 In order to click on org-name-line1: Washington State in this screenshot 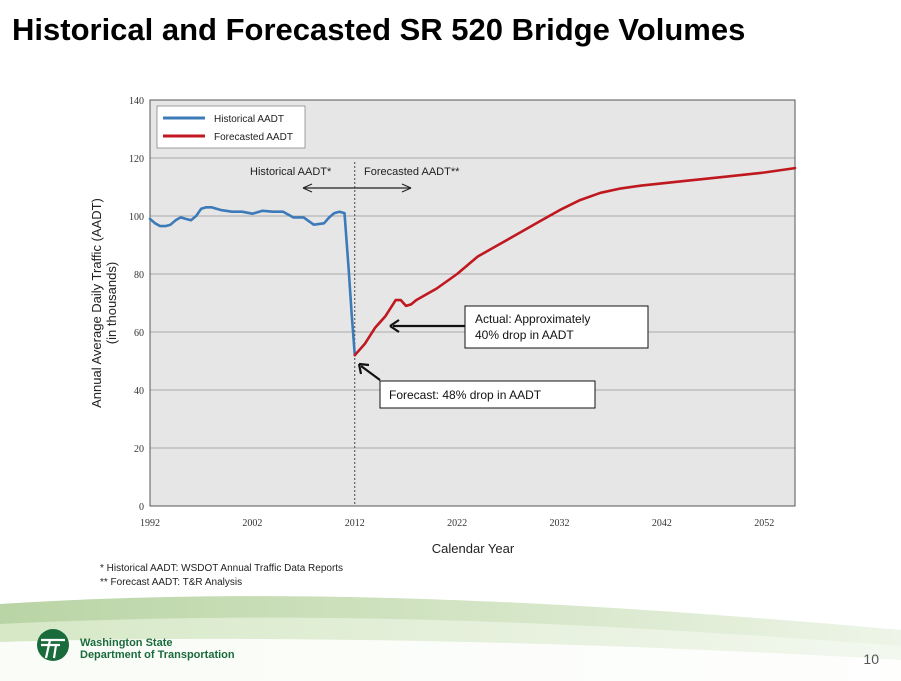, I will do `click(126, 643)`.